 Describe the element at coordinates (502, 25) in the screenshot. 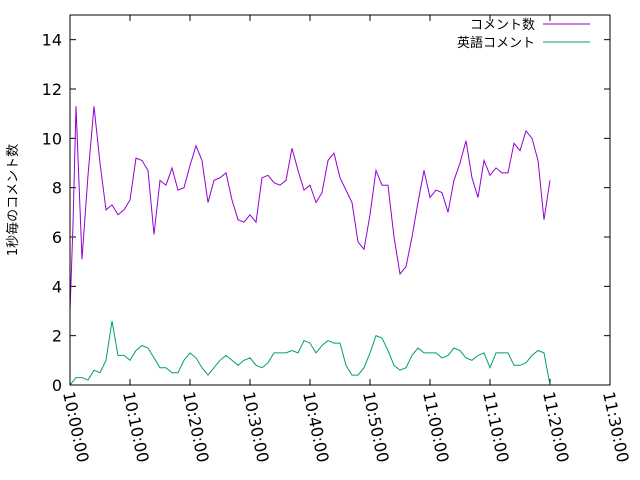

I see `legend-label: コメント数` at that location.